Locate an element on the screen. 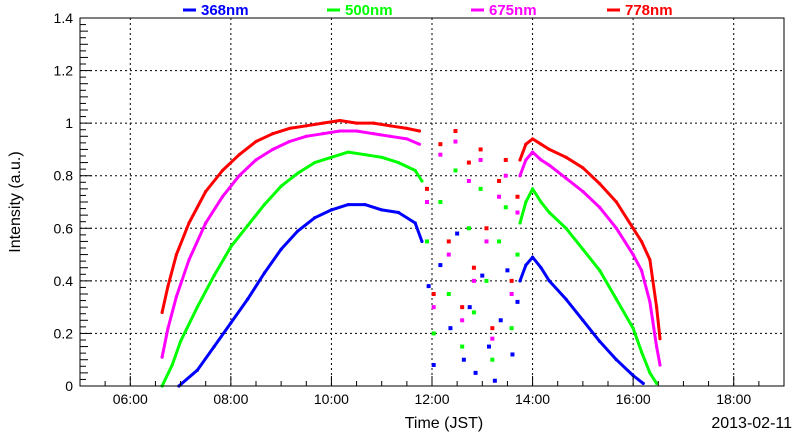 This screenshot has height=434, width=800. x-tick-label: 06:00 is located at coordinates (130, 399).